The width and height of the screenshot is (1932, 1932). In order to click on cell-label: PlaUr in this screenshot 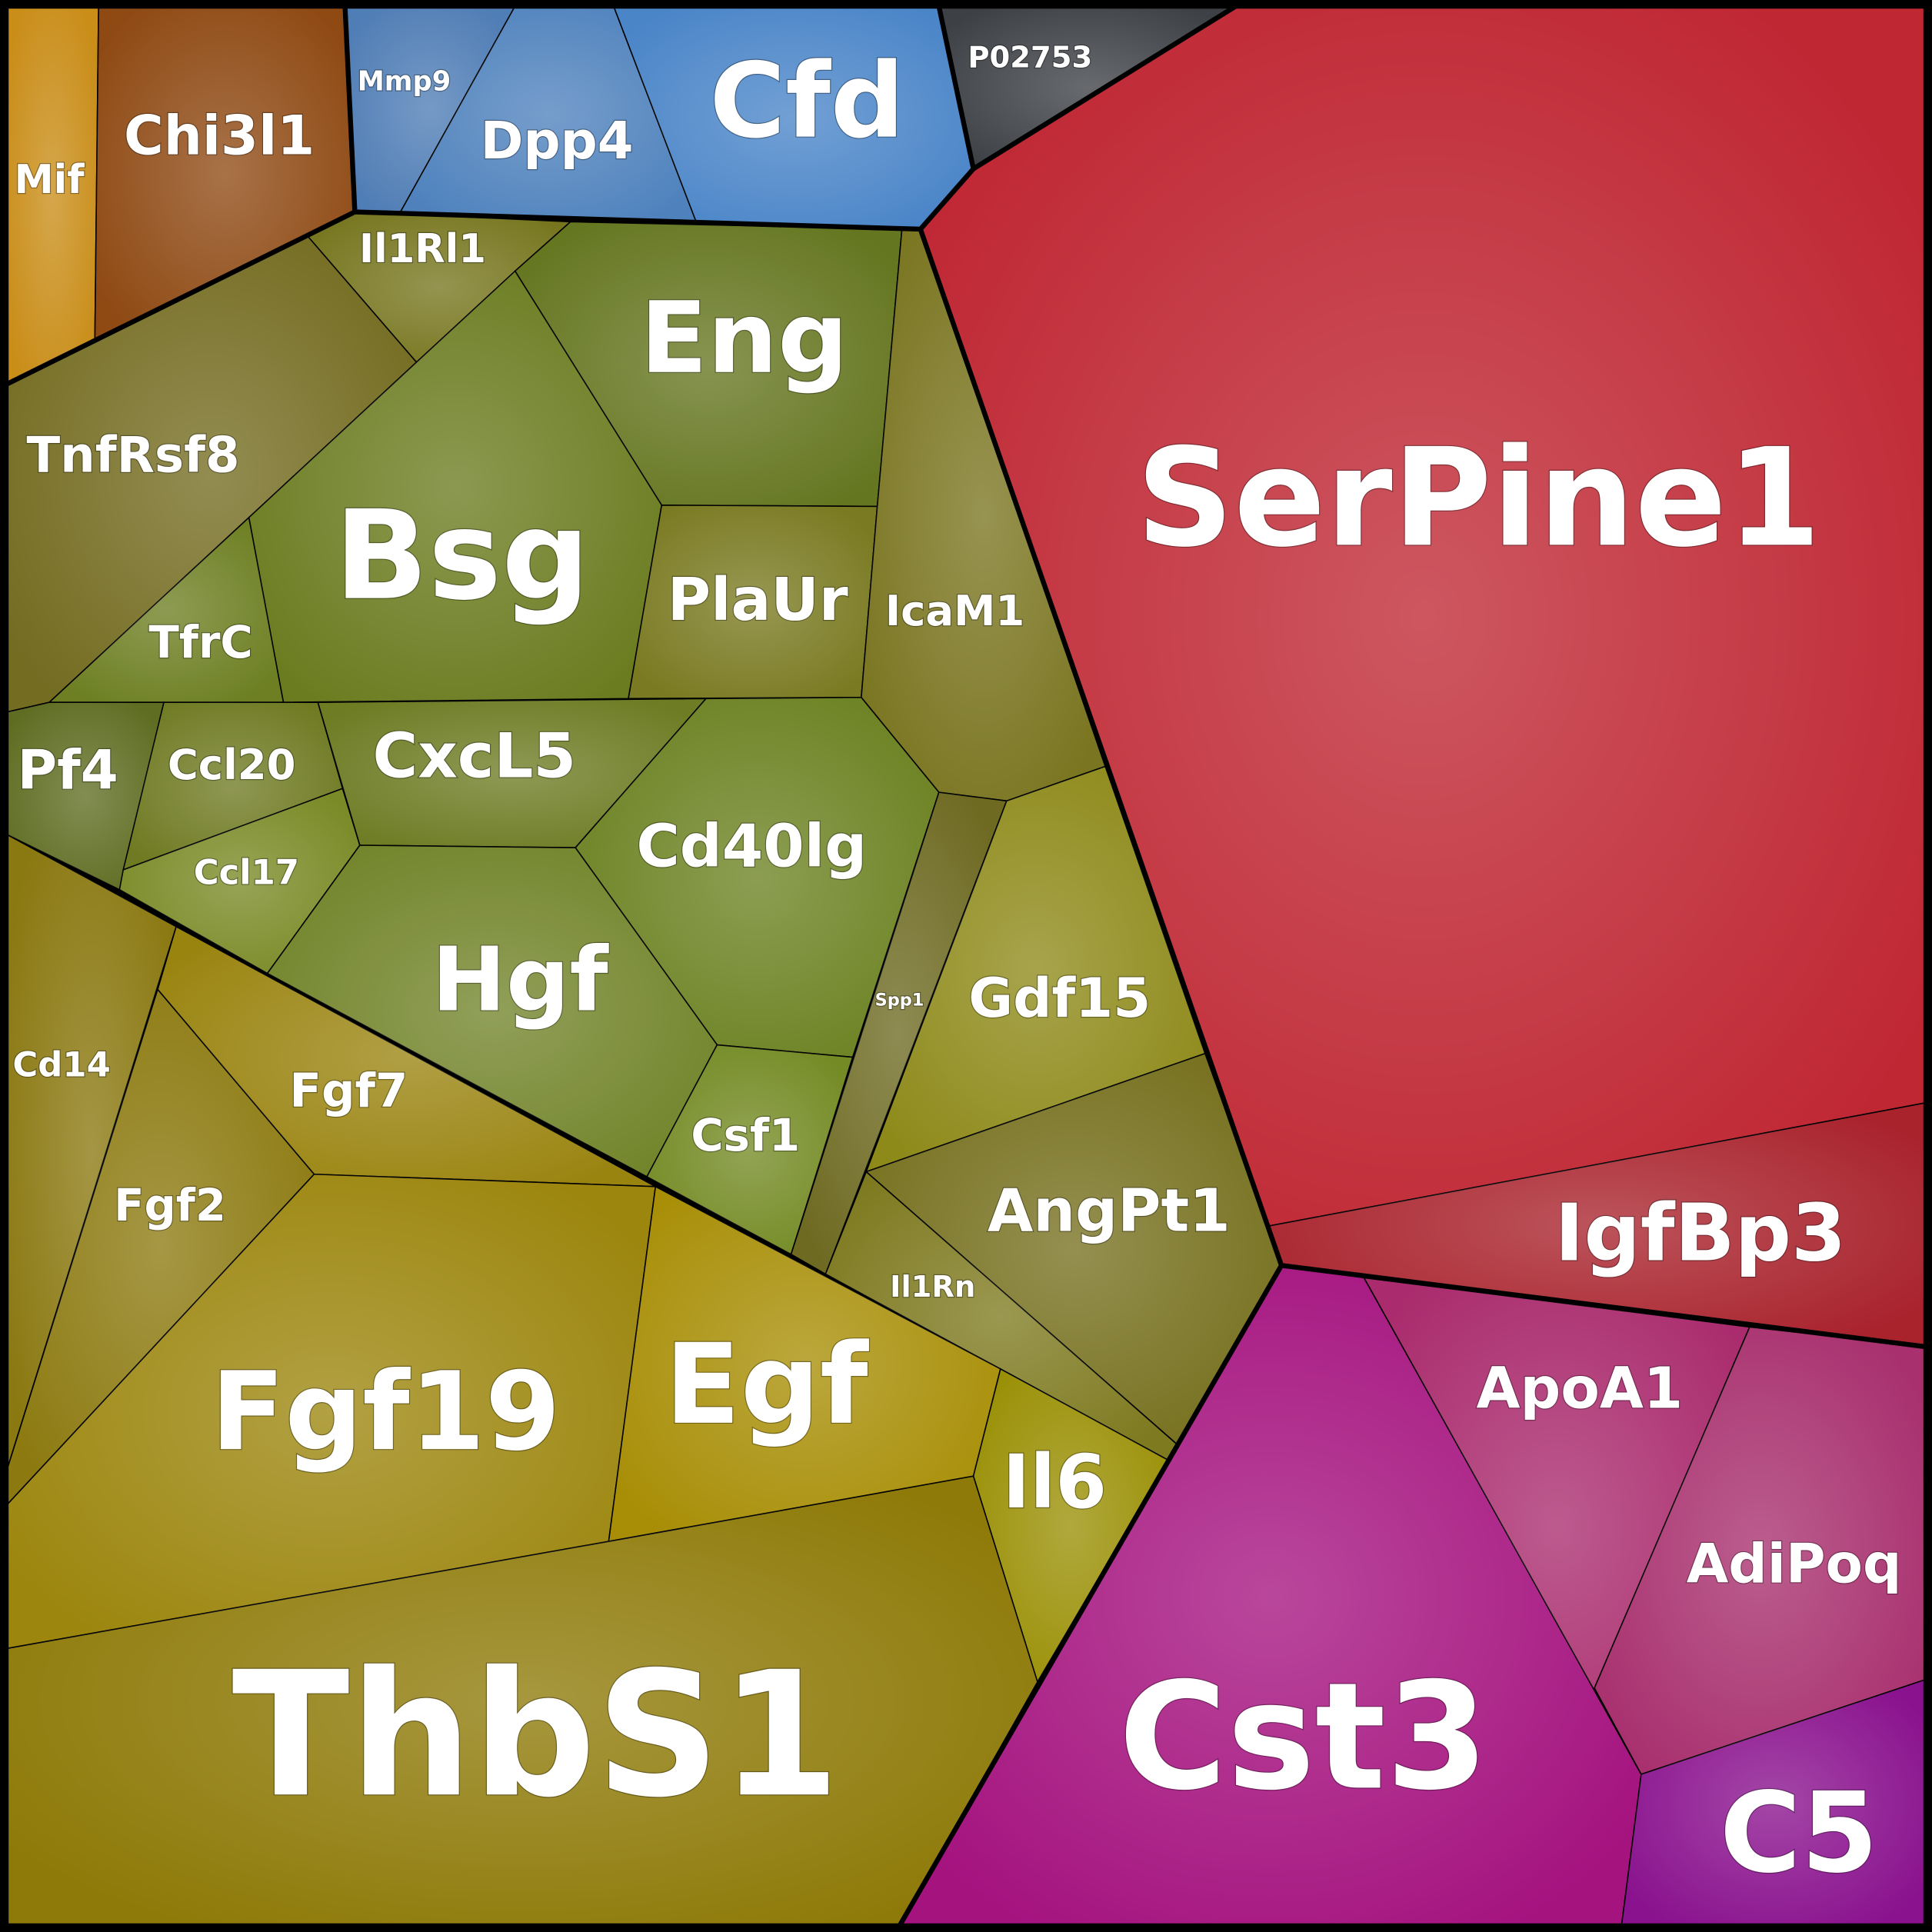, I will do `click(758, 600)`.